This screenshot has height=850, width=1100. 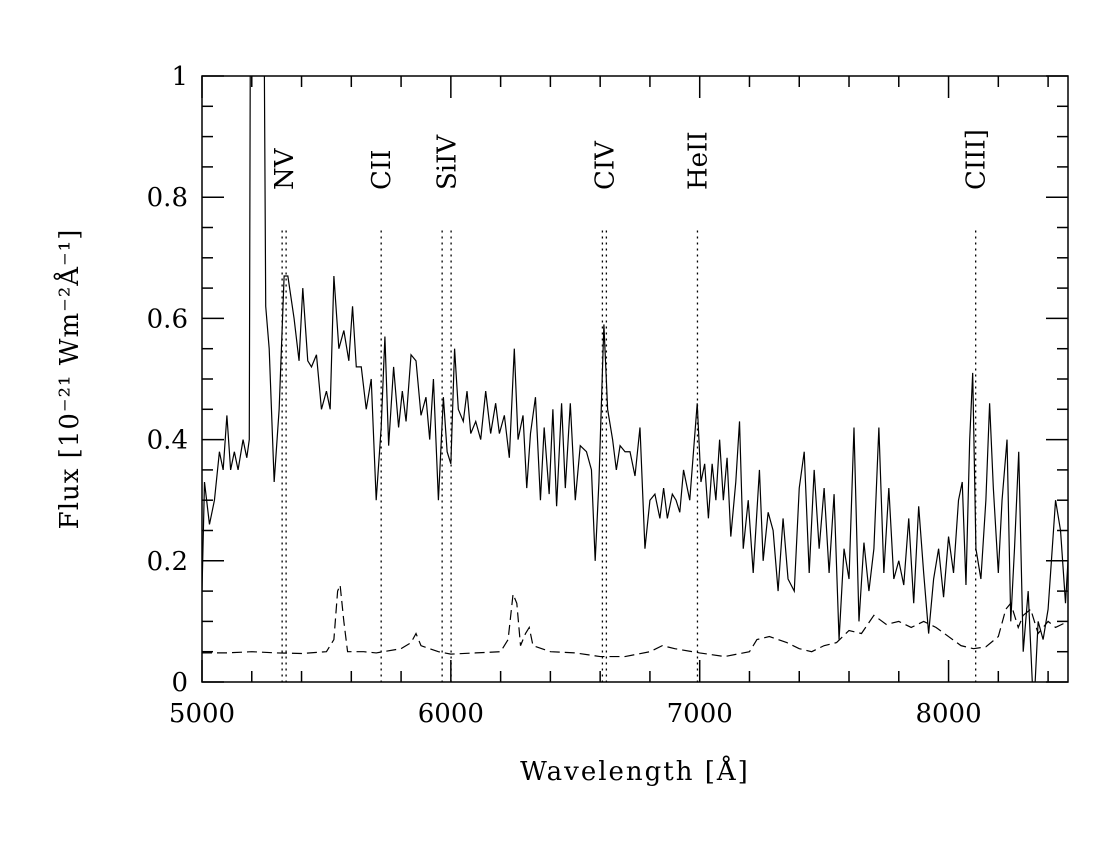 I want to click on y-tick-label: 0, so click(x=179, y=683).